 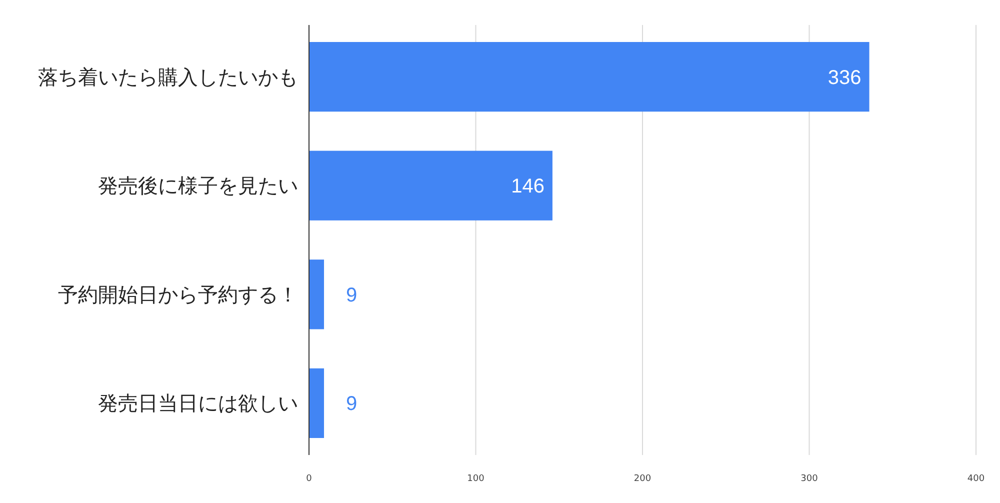 I want to click on y-tick-label: 発売日当日には欲しい, so click(x=198, y=403).